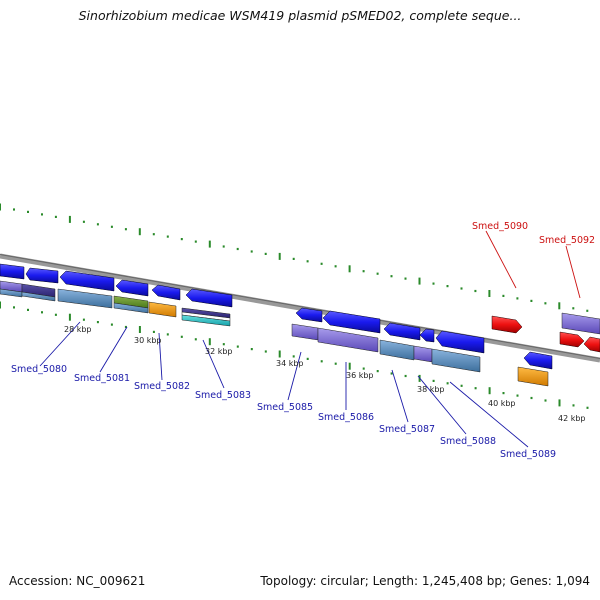 The width and height of the screenshot is (600, 600). What do you see at coordinates (346, 417) in the screenshot?
I see `gene-label: Smed_5086` at bounding box center [346, 417].